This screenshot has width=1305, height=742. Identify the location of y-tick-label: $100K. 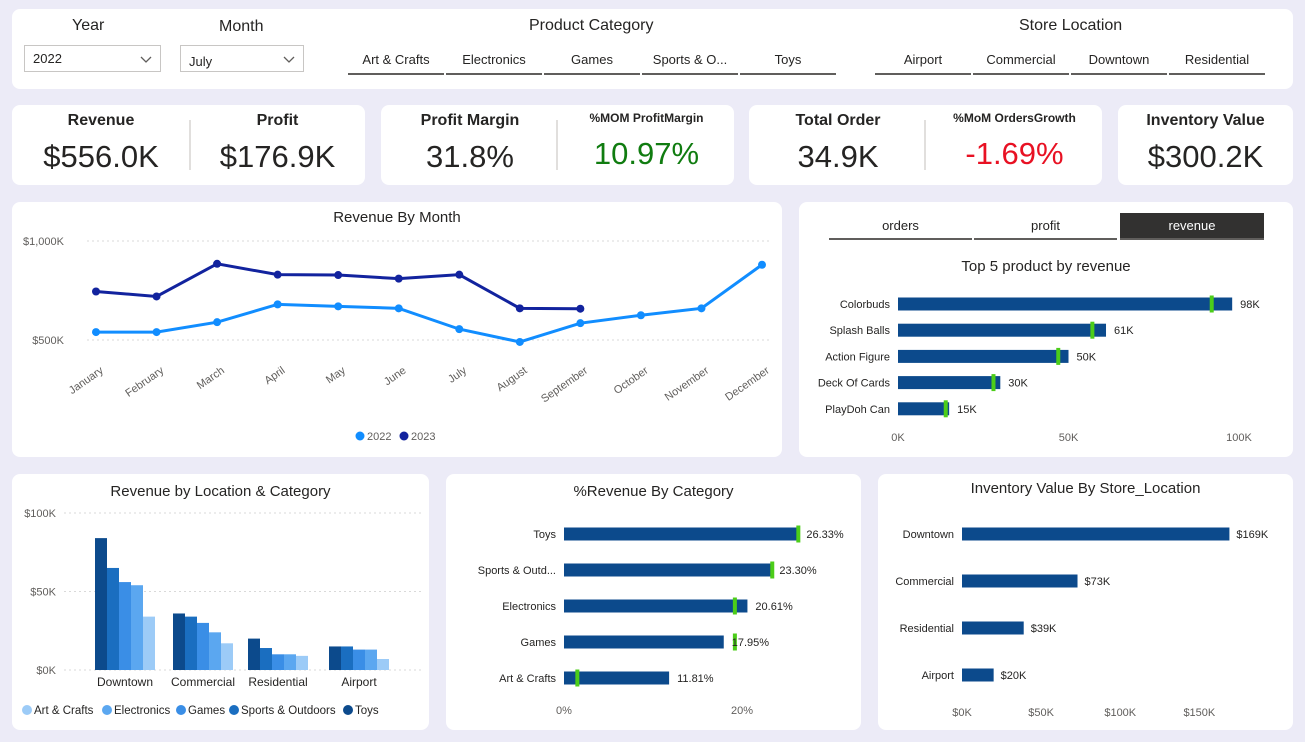
(40, 514).